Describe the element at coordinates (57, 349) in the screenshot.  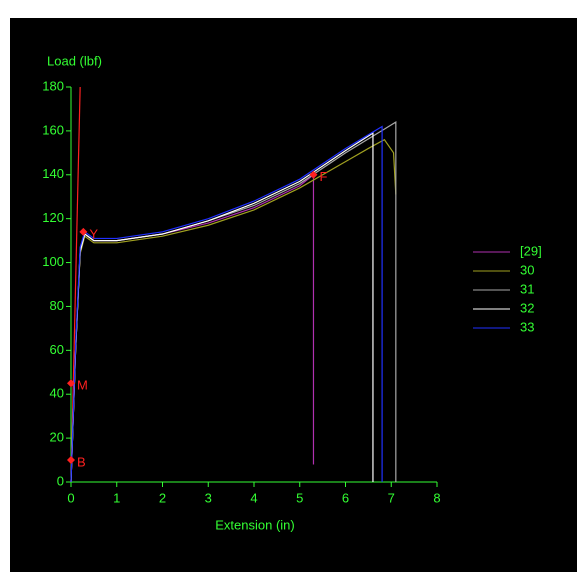
I see `y-tick-label: 60` at that location.